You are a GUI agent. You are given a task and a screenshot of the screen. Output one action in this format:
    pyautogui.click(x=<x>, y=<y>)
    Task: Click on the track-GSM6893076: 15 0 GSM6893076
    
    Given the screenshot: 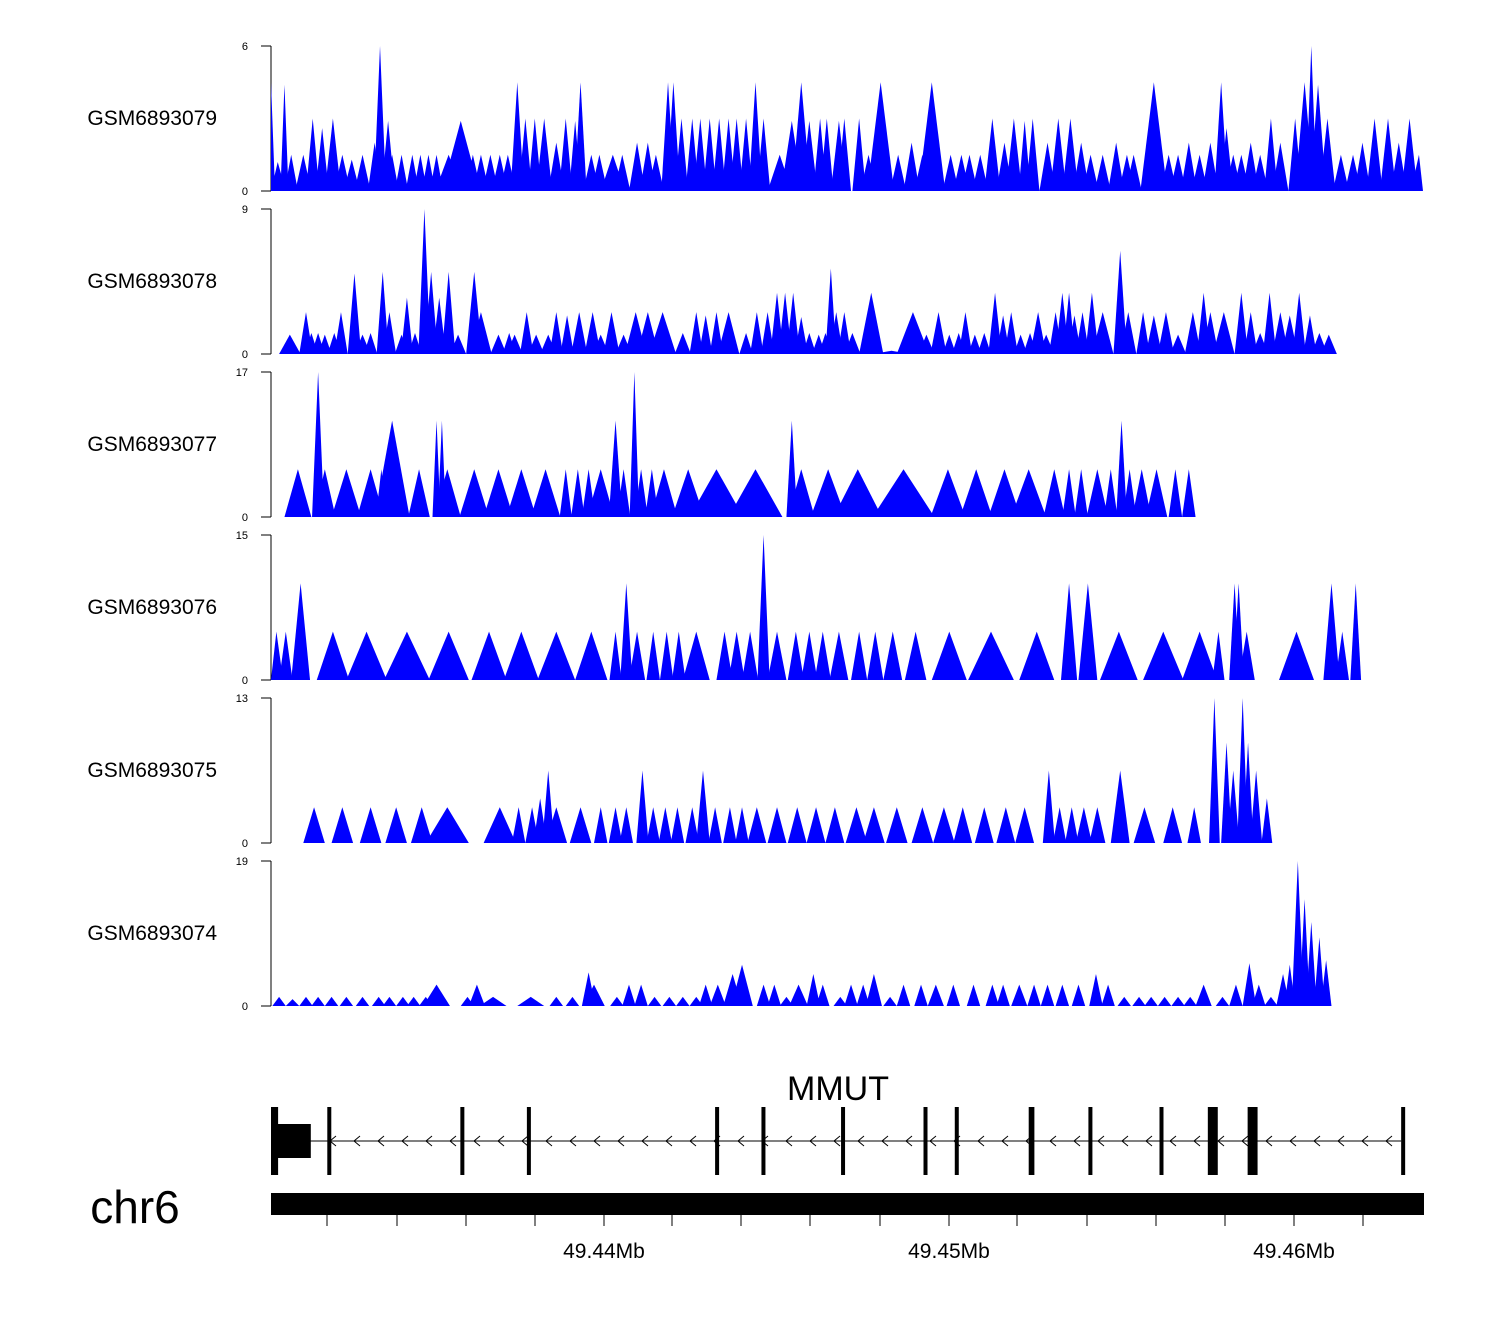 What is the action you would take?
    pyautogui.click(x=724, y=608)
    